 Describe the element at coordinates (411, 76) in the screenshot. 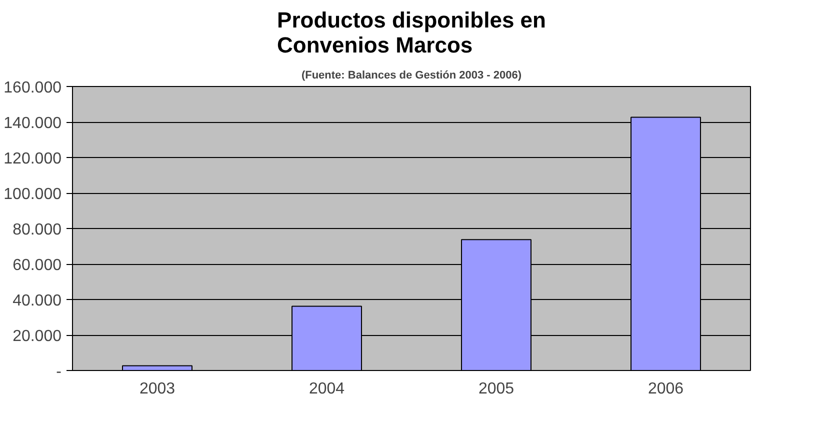

I see `chart-subtitle: (Fuente: Balances de Gestión 2003 - 2006)` at that location.